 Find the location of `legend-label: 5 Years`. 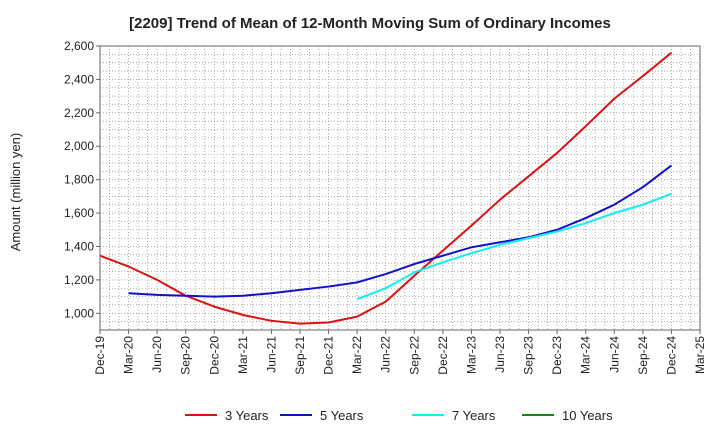

legend-label: 5 Years is located at coordinates (342, 415).